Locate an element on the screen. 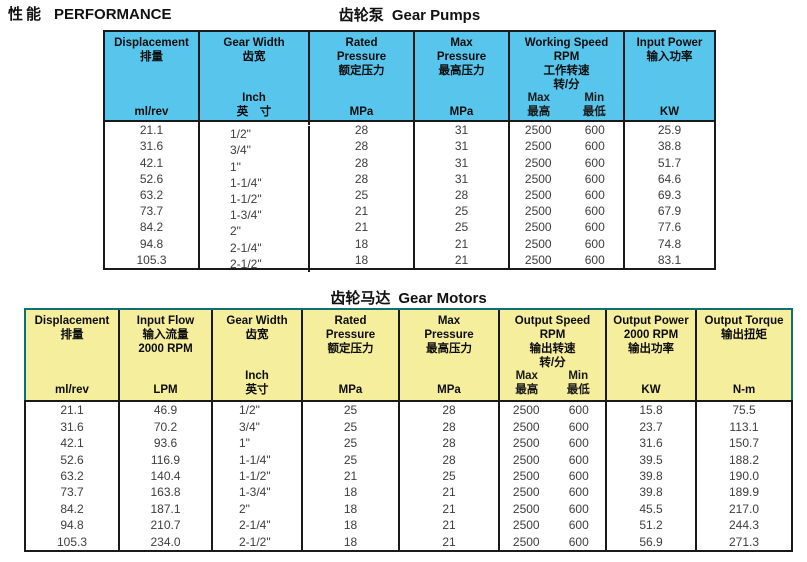 The height and width of the screenshot is (562, 807). table-cell: 31 is located at coordinates (462, 162).